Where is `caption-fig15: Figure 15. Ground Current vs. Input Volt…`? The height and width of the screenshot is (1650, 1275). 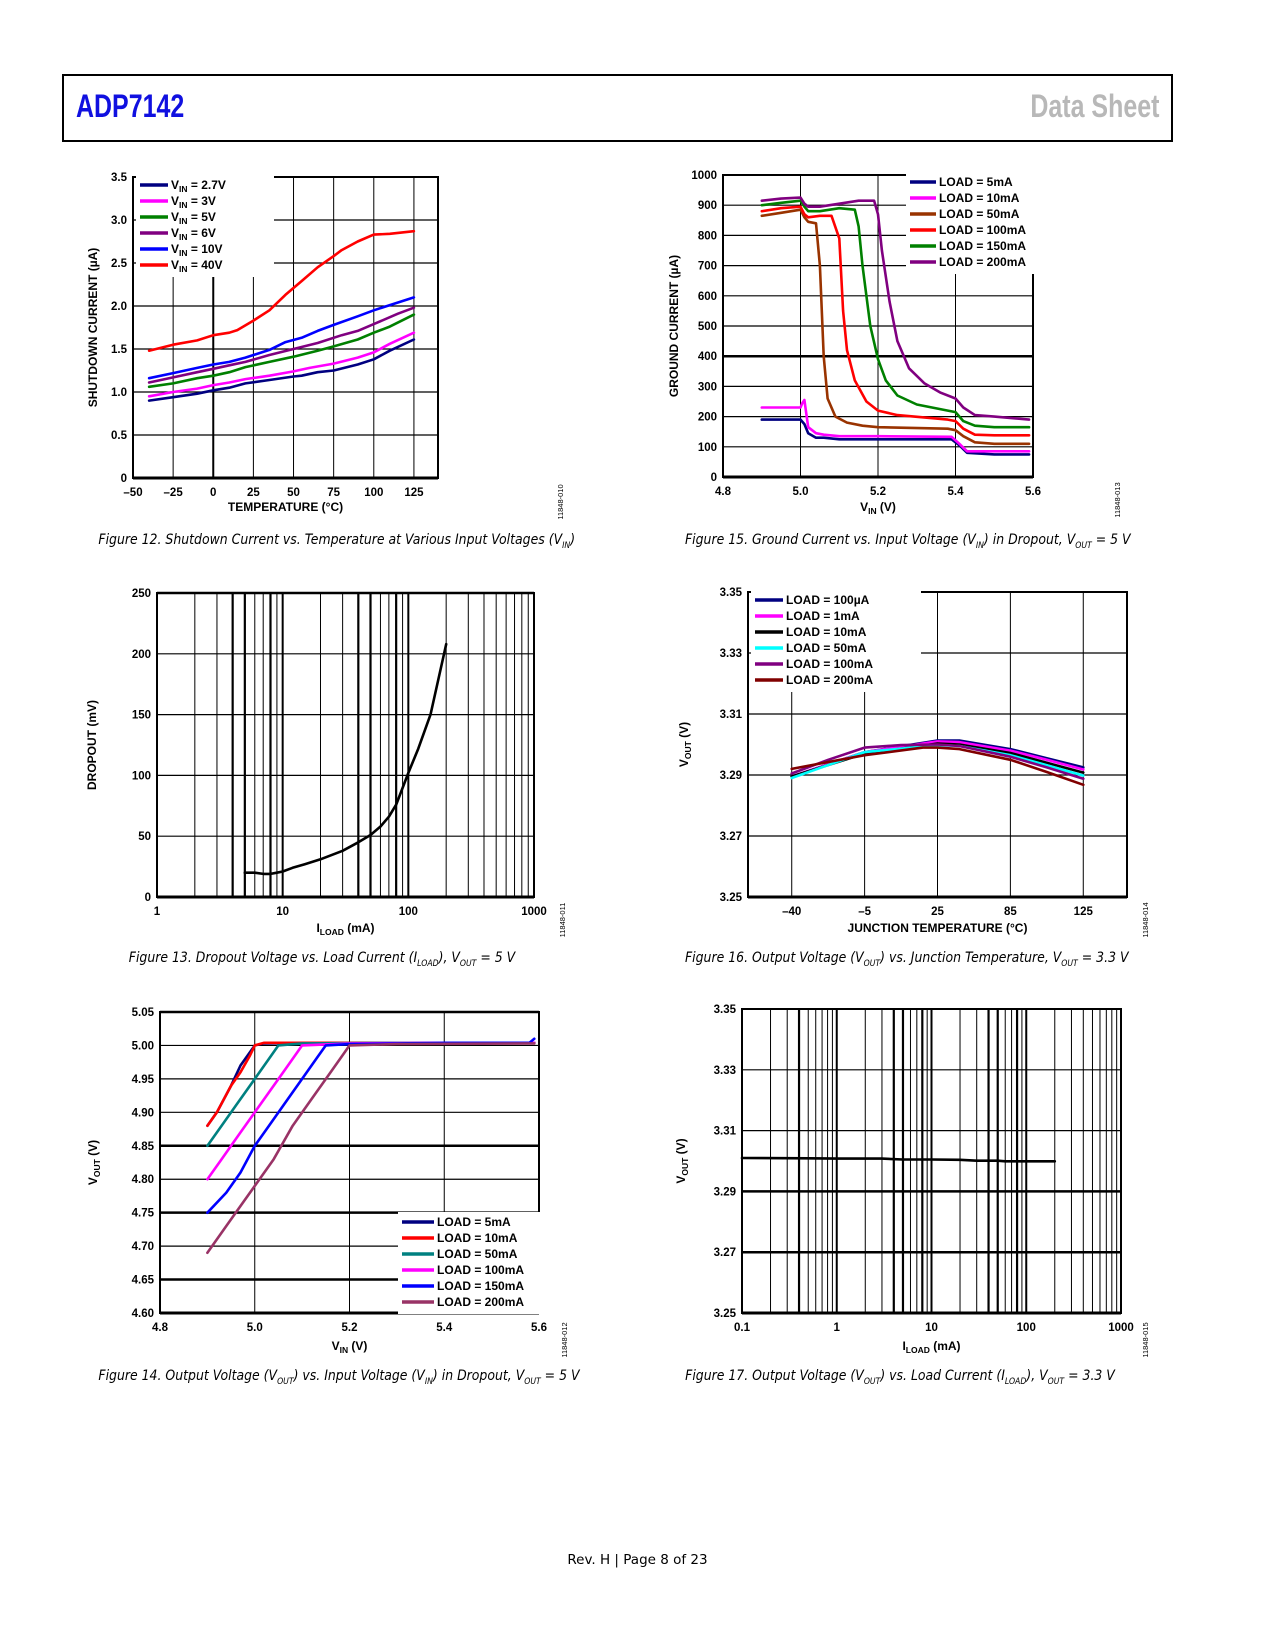
caption-fig15: Figure 15. Ground Current vs. Input Volt… is located at coordinates (908, 541).